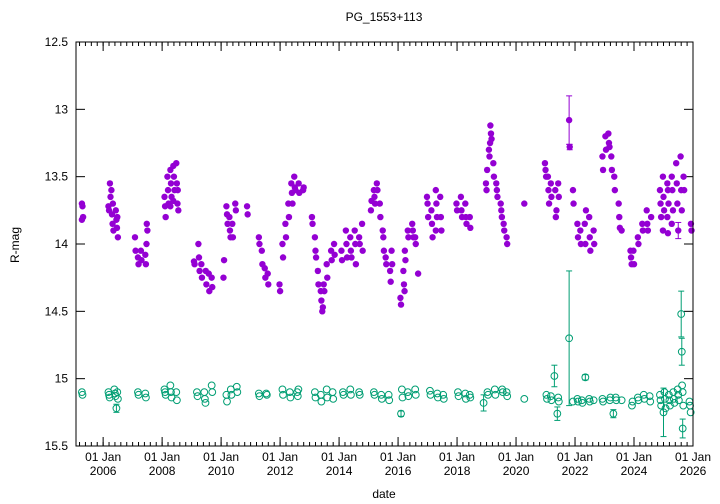 Image resolution: width=720 pixels, height=504 pixels. I want to click on y-axis-label: R-mag, so click(15, 245).